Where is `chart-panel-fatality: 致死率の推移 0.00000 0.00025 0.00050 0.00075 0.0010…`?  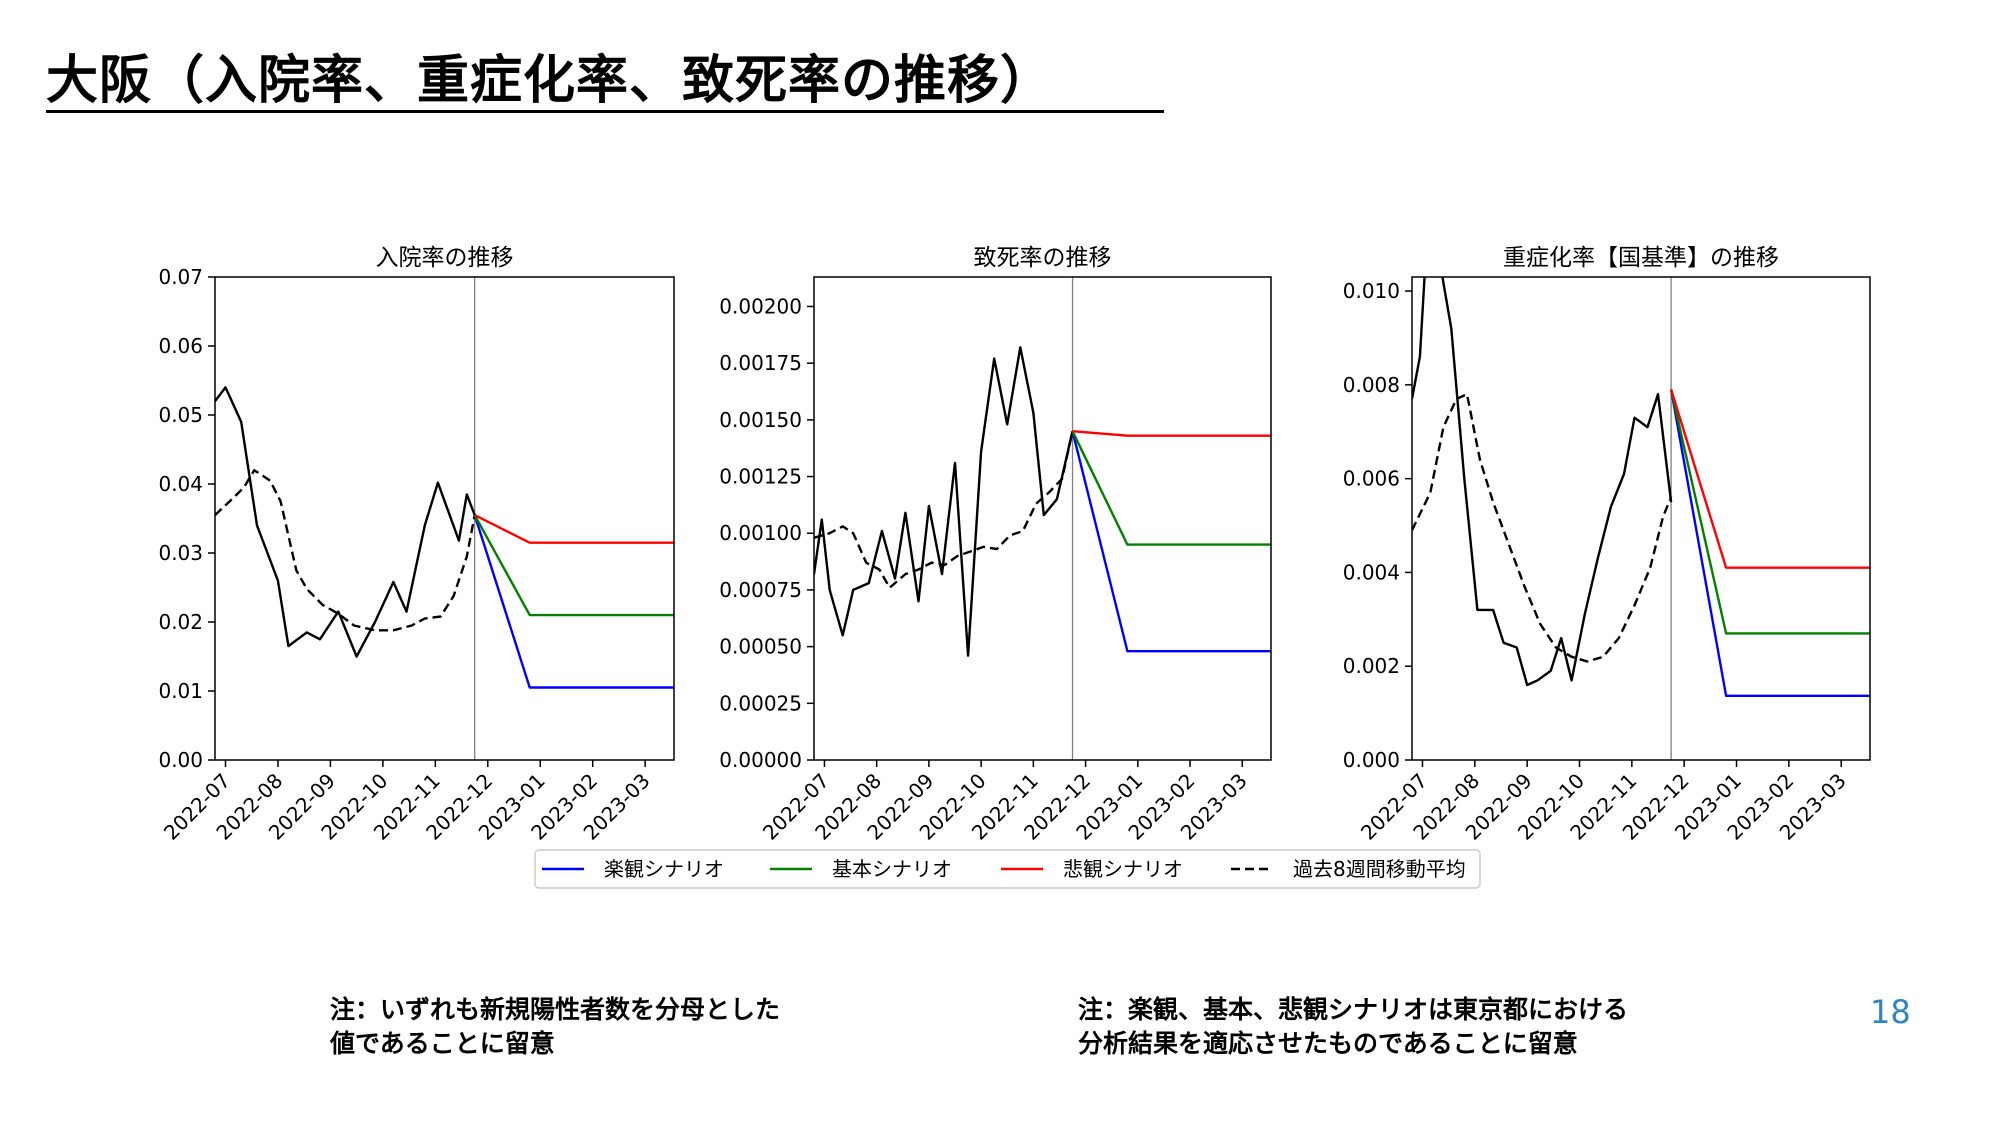
chart-panel-fatality: 致死率の推移 0.00000 0.00025 0.00050 0.00075 0.0010… is located at coordinates (995, 545).